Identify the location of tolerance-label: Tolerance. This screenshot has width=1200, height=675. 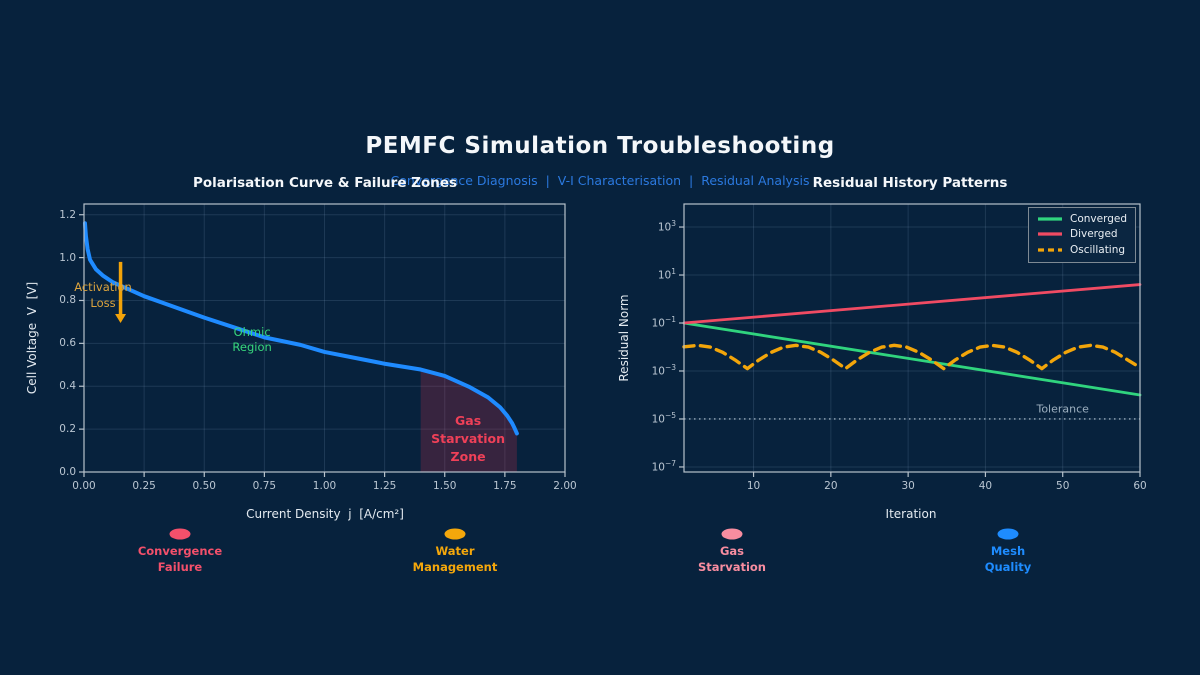
(1062, 409).